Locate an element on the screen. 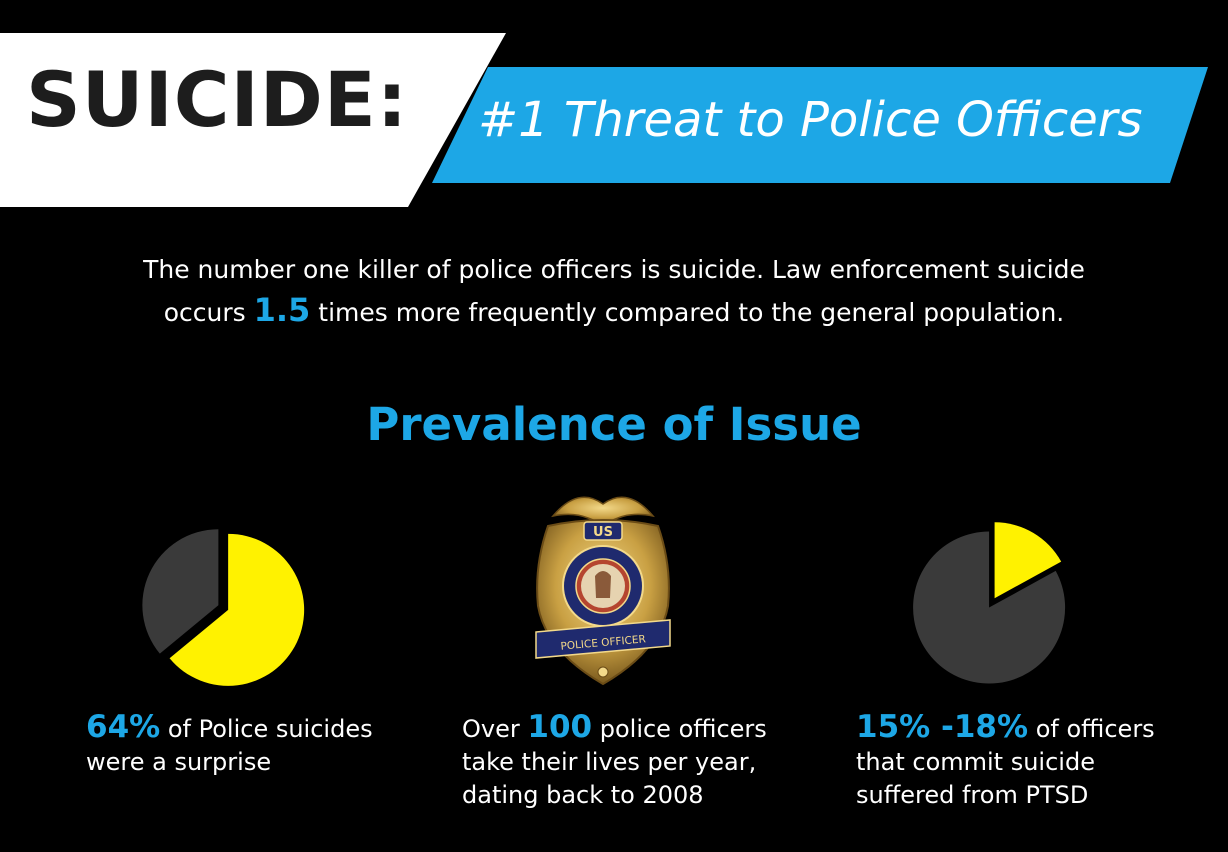 This screenshot has width=1228, height=852. stat-ptsd-line-1: 15% -18% of officers is located at coordinates (1005, 728).